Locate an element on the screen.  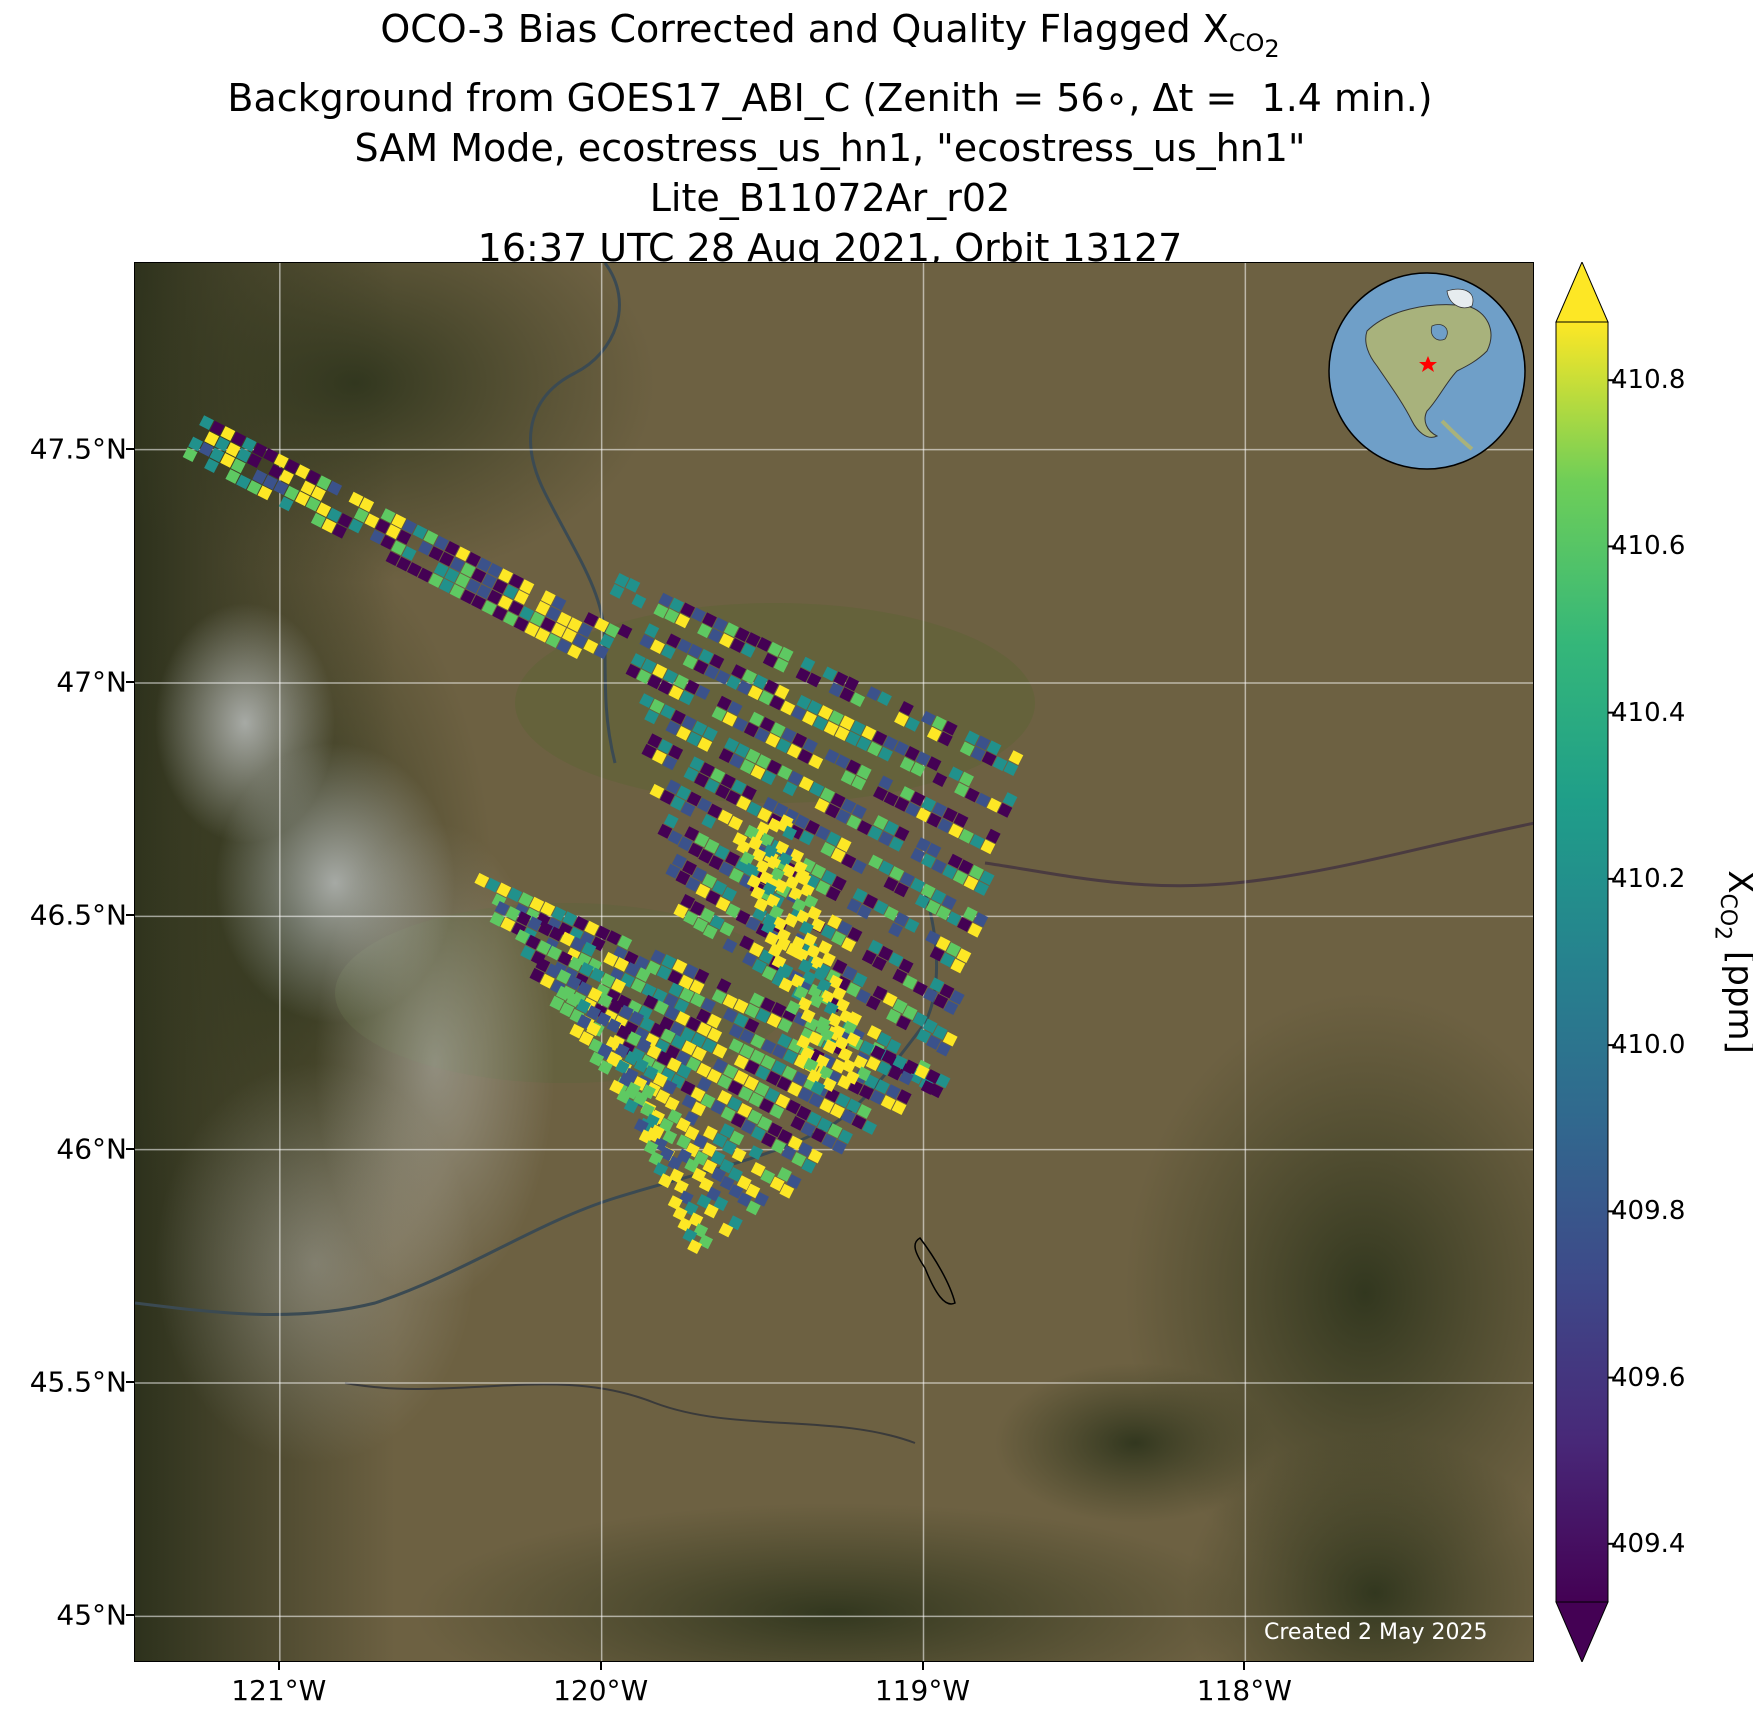
blue-mountains-east is located at coordinates (1359, 1547).